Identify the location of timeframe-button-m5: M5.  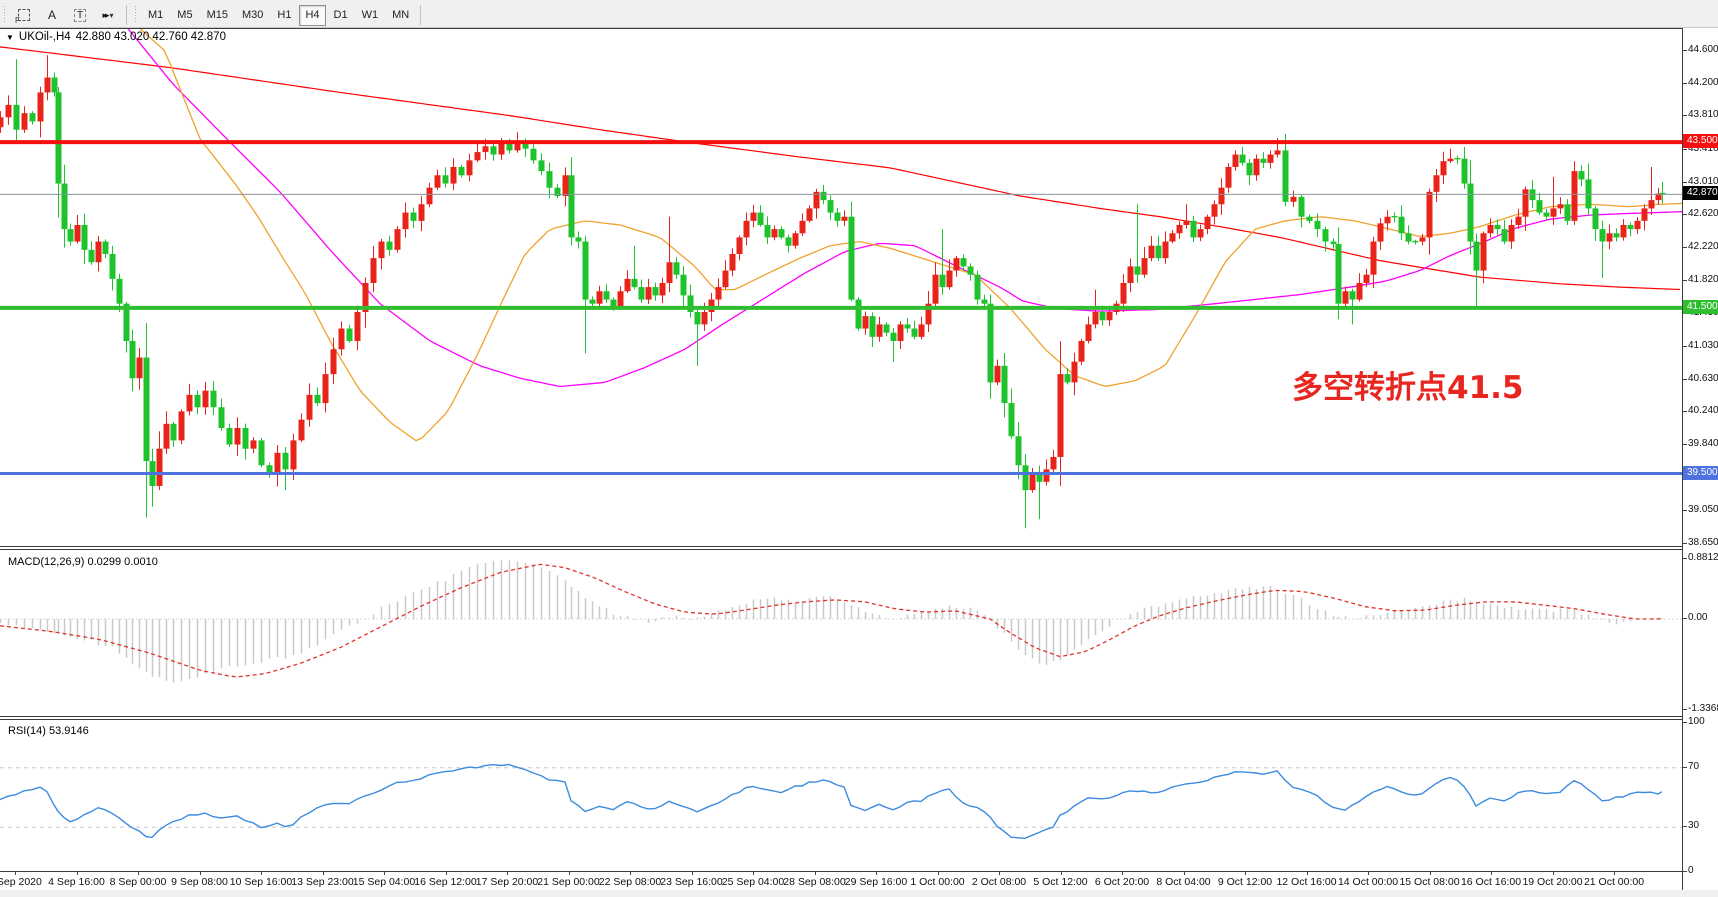
(185, 15).